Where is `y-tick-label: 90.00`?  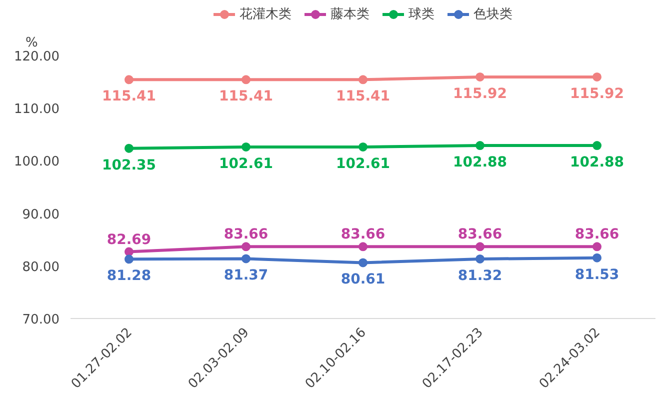 y-tick-label: 90.00 is located at coordinates (41, 214).